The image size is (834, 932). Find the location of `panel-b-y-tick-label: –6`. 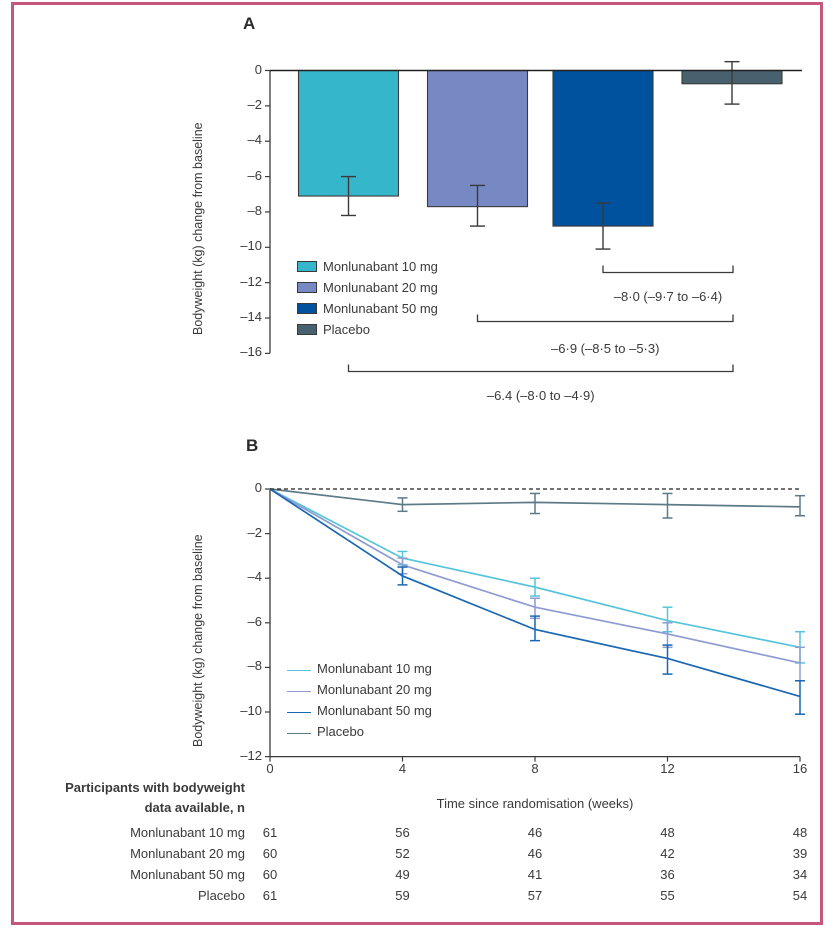

panel-b-y-tick-label: –6 is located at coordinates (254, 621).